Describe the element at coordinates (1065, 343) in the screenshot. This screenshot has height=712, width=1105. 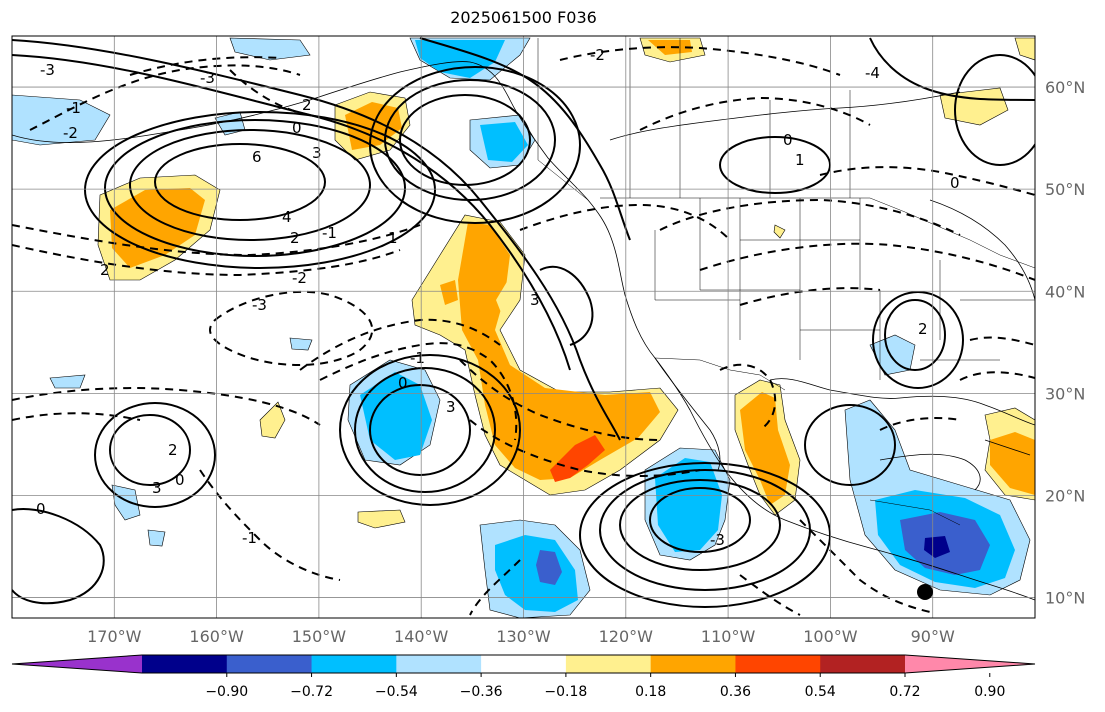
I see `latitude-ticks: 10°N 20°N 30°N 40°N 50°N 60°N` at that location.